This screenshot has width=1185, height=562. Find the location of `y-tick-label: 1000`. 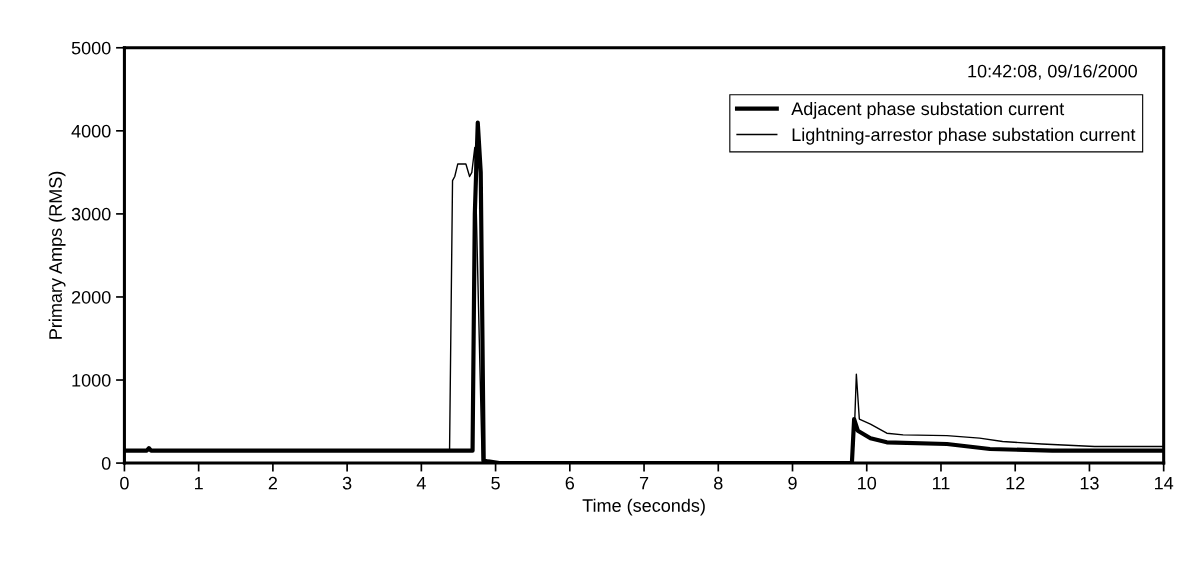

y-tick-label: 1000 is located at coordinates (91, 380).